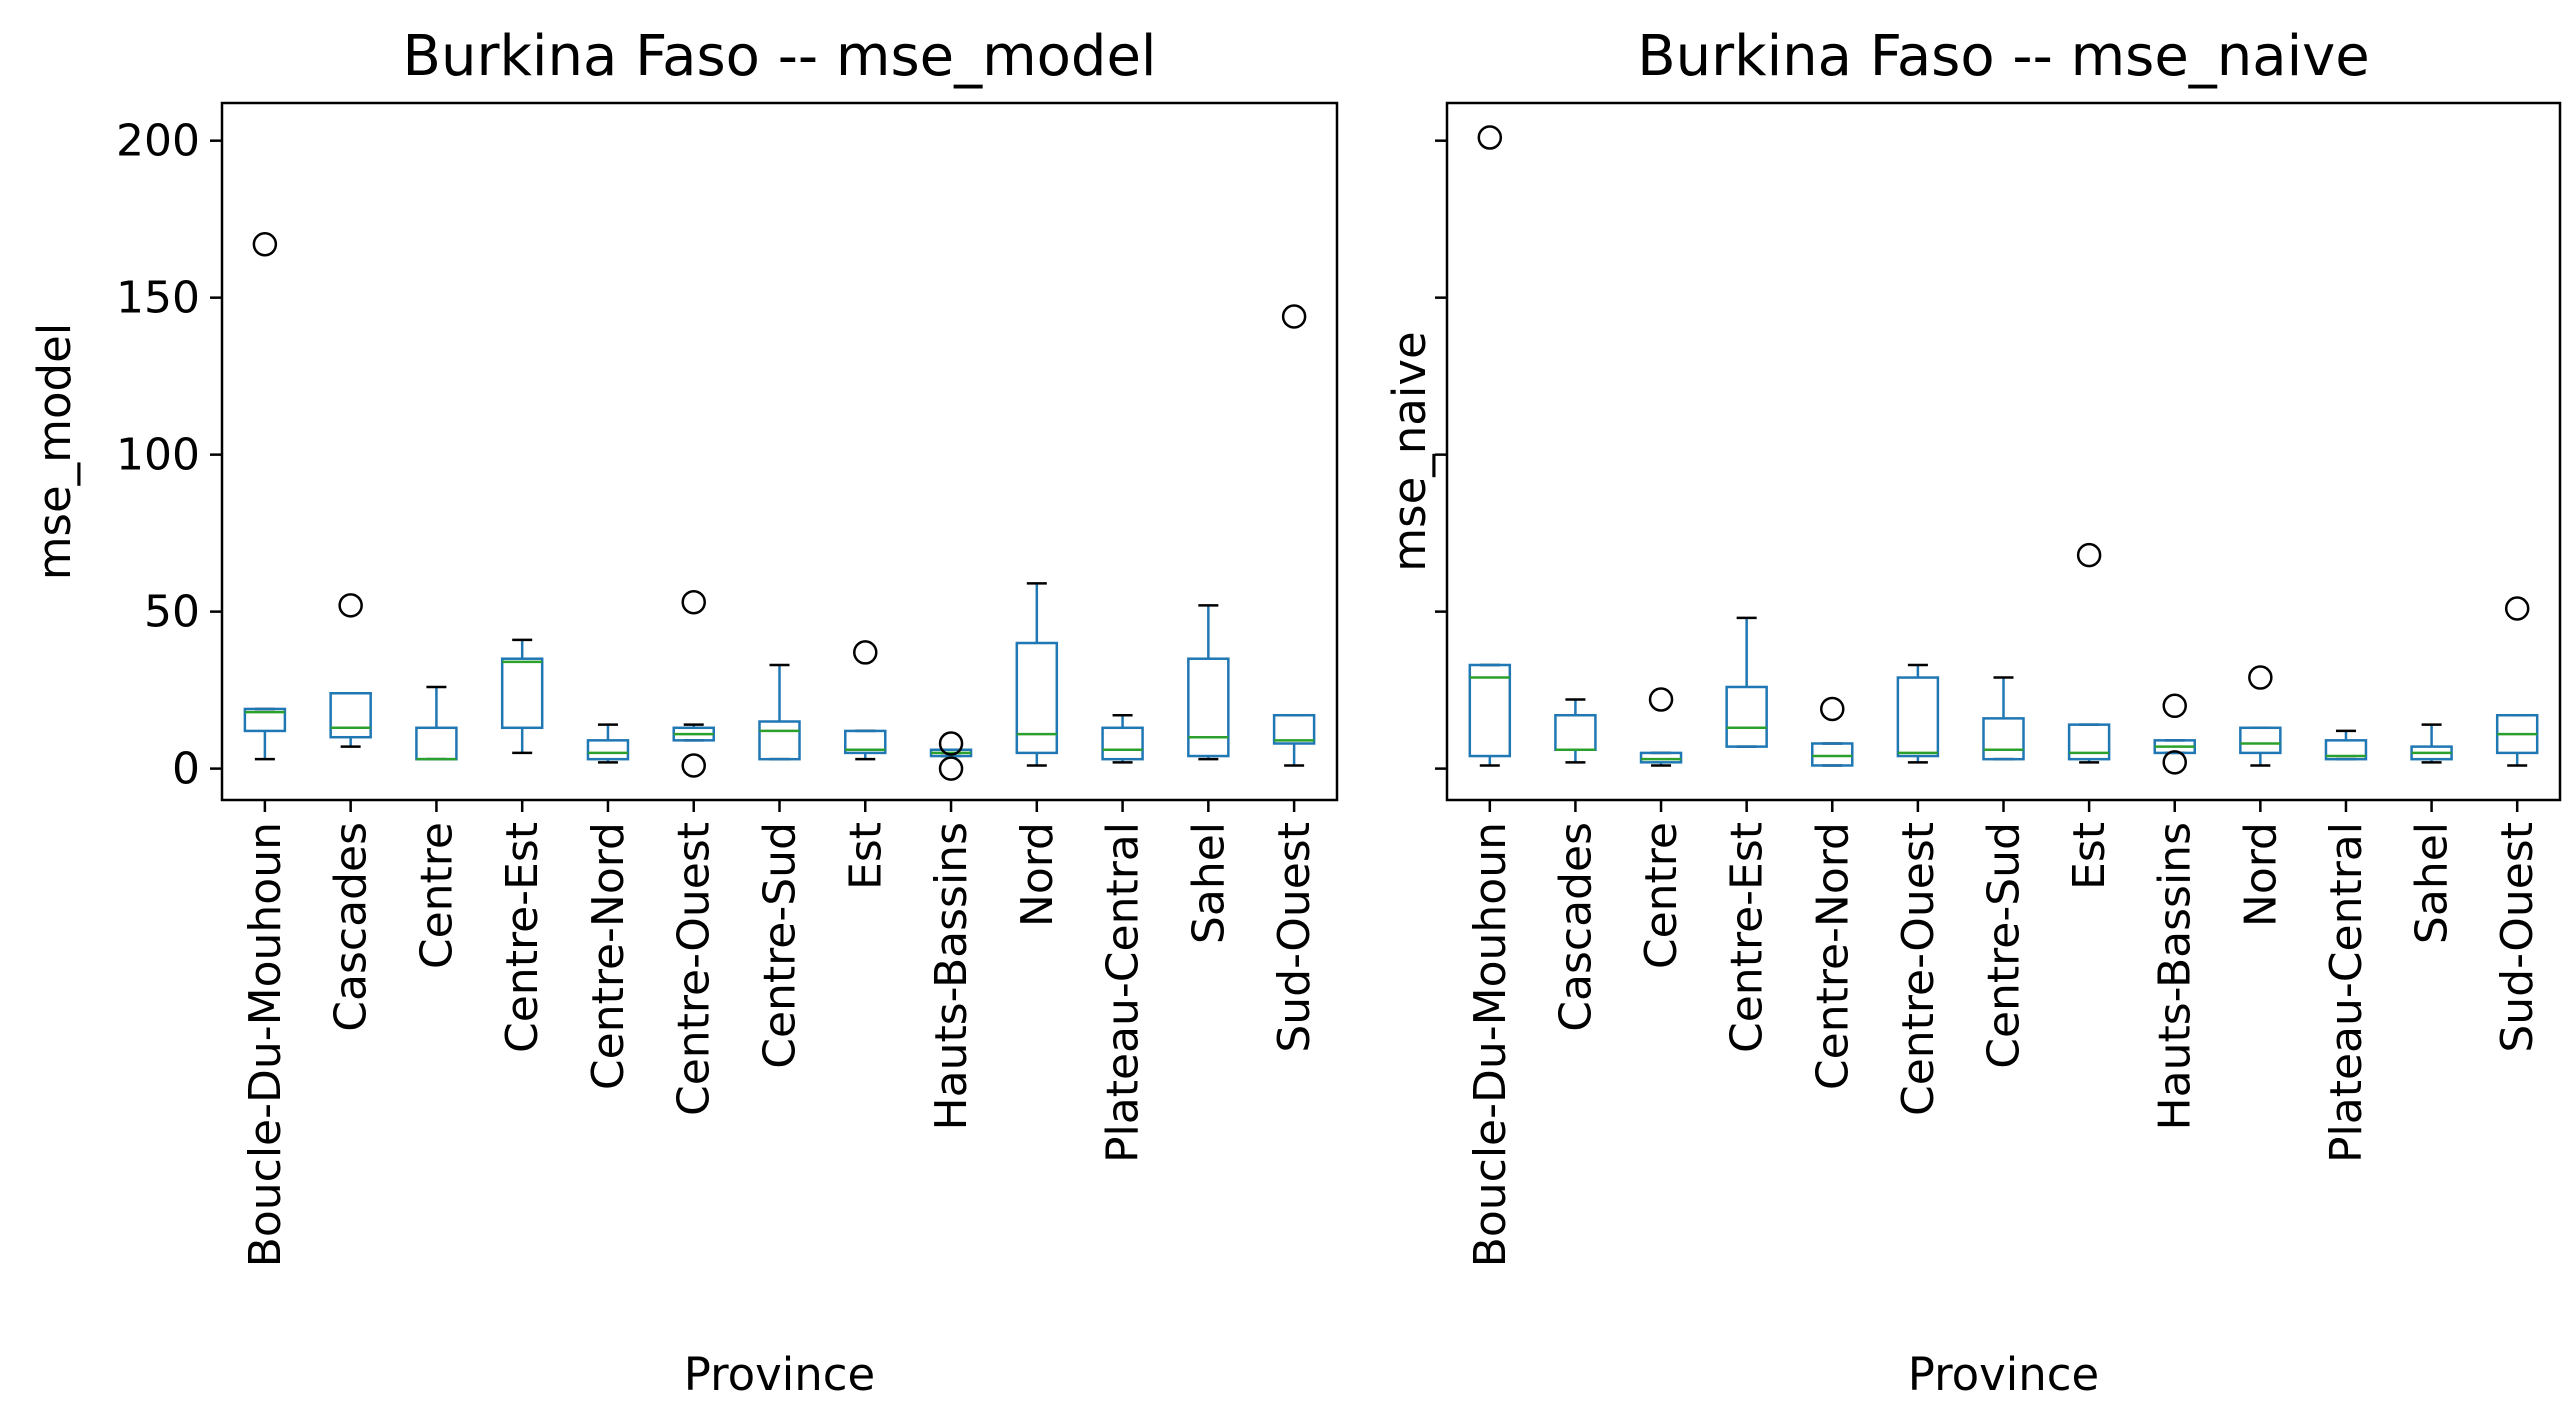 The image size is (2576, 1424). Describe the element at coordinates (158, 455) in the screenshot. I see `y-tick-label: 100` at that location.